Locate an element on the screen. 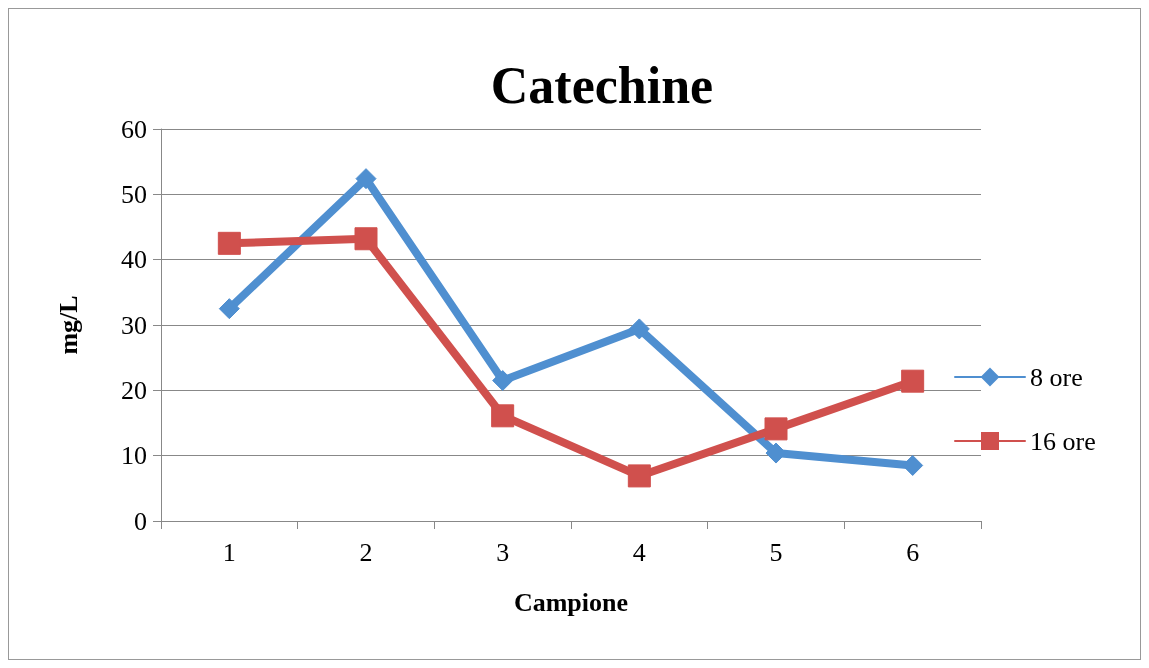  x-tick-label: 5 is located at coordinates (776, 552).